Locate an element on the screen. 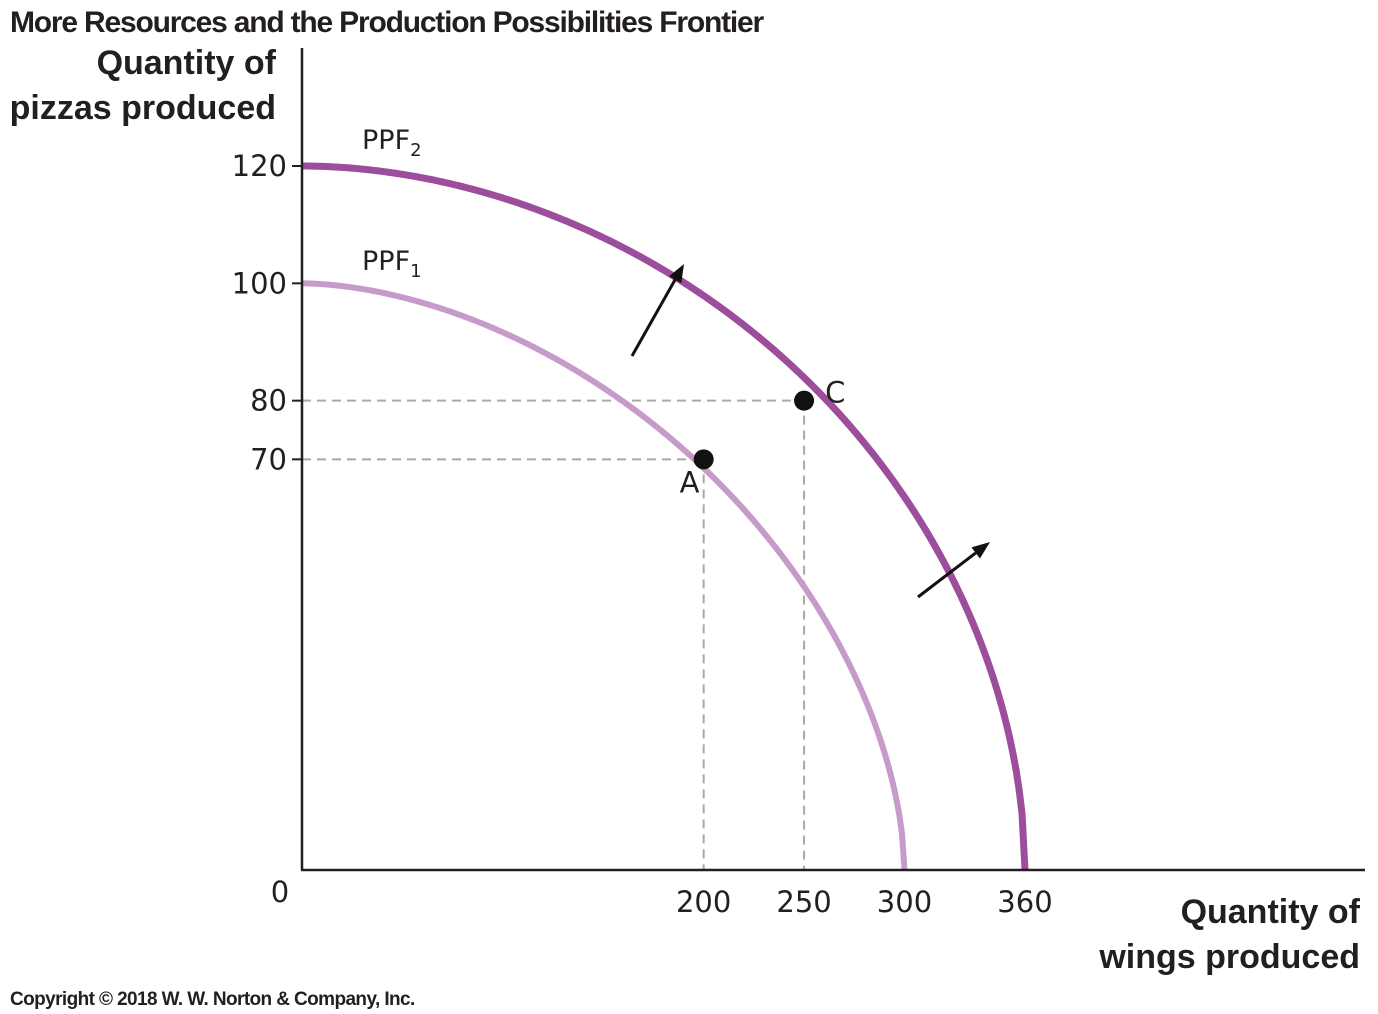  curve-labels: PPF1 PPF2 is located at coordinates (392, 203).